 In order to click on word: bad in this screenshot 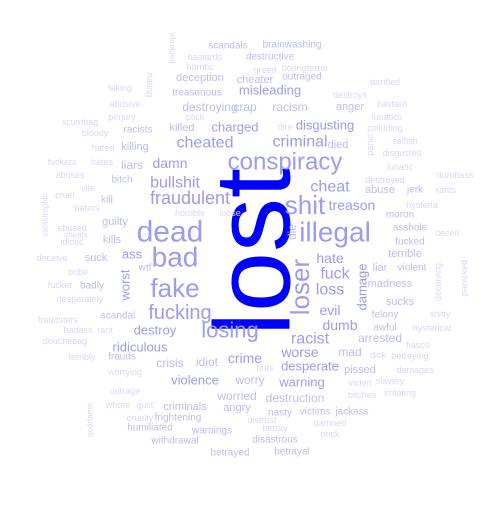, I will do `click(175, 257)`.